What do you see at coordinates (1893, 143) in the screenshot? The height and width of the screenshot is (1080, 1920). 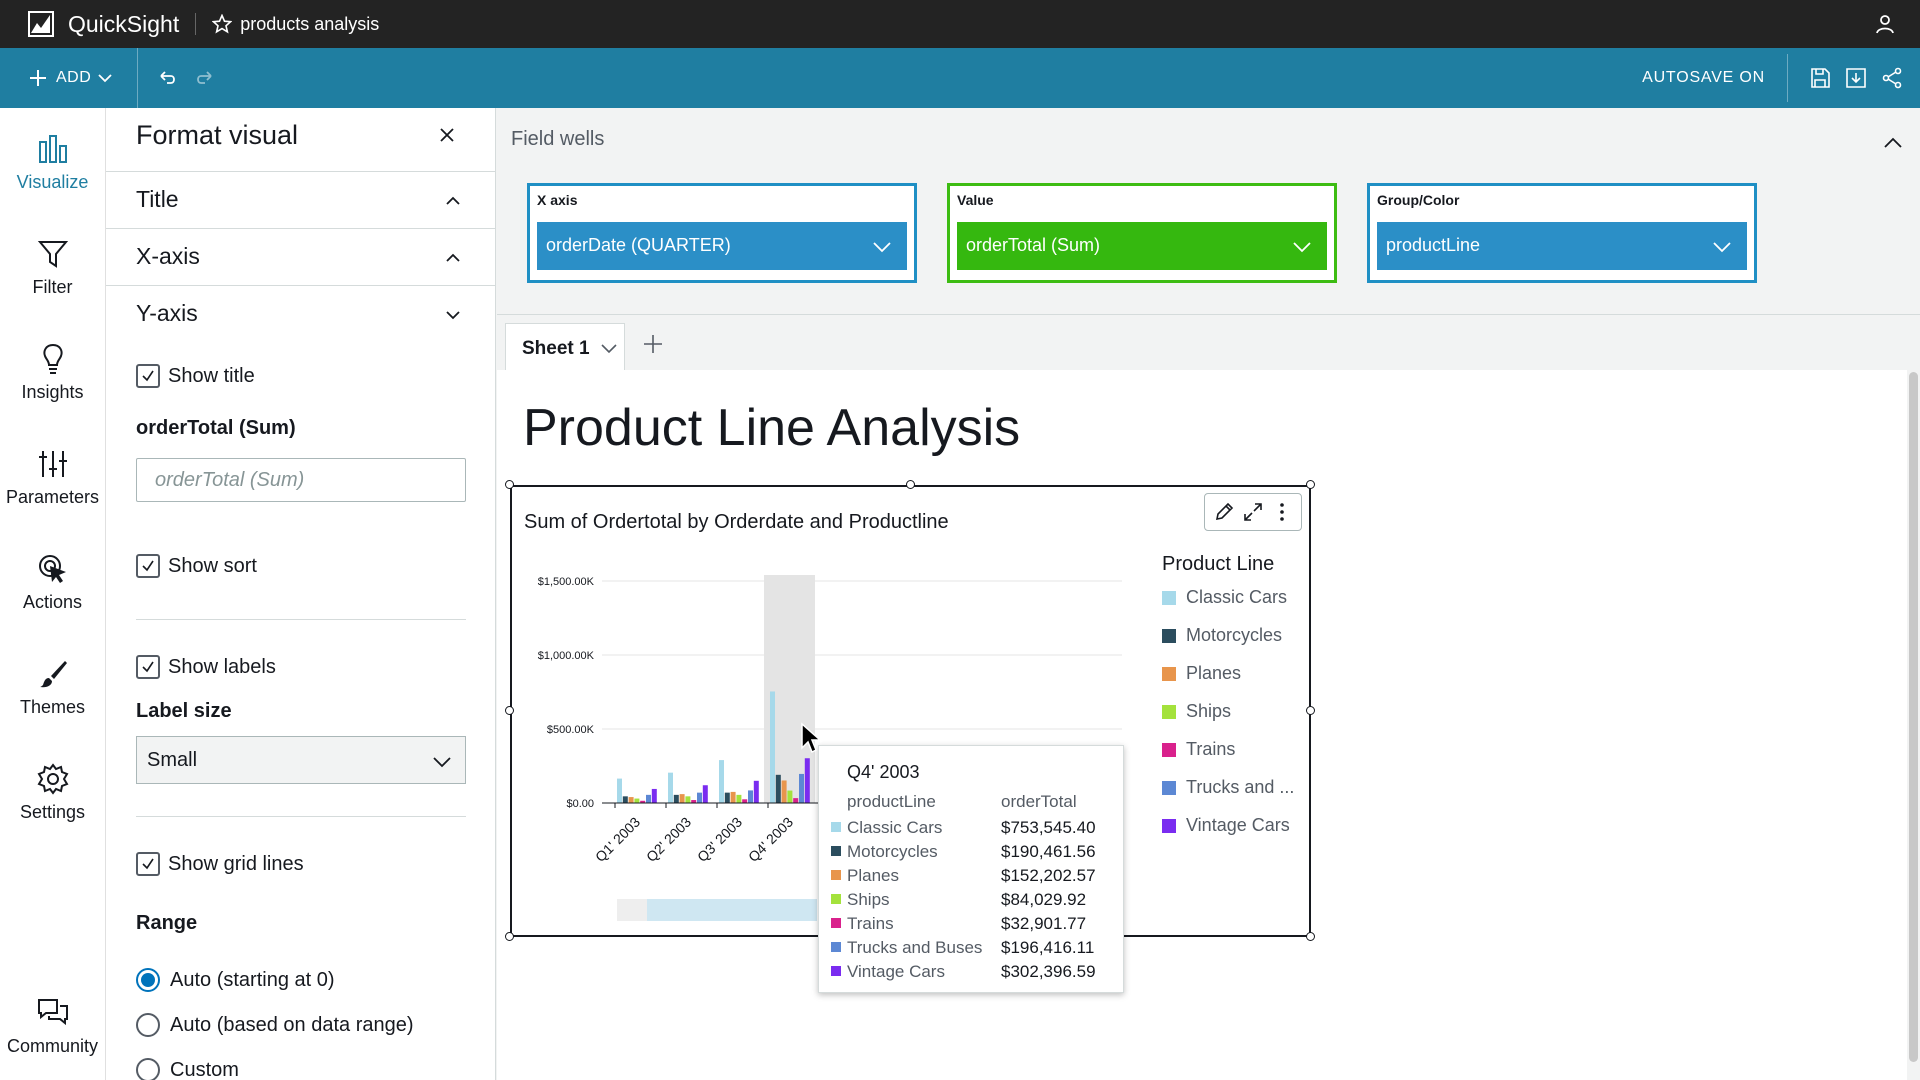 I see `chevron-up-icon` at bounding box center [1893, 143].